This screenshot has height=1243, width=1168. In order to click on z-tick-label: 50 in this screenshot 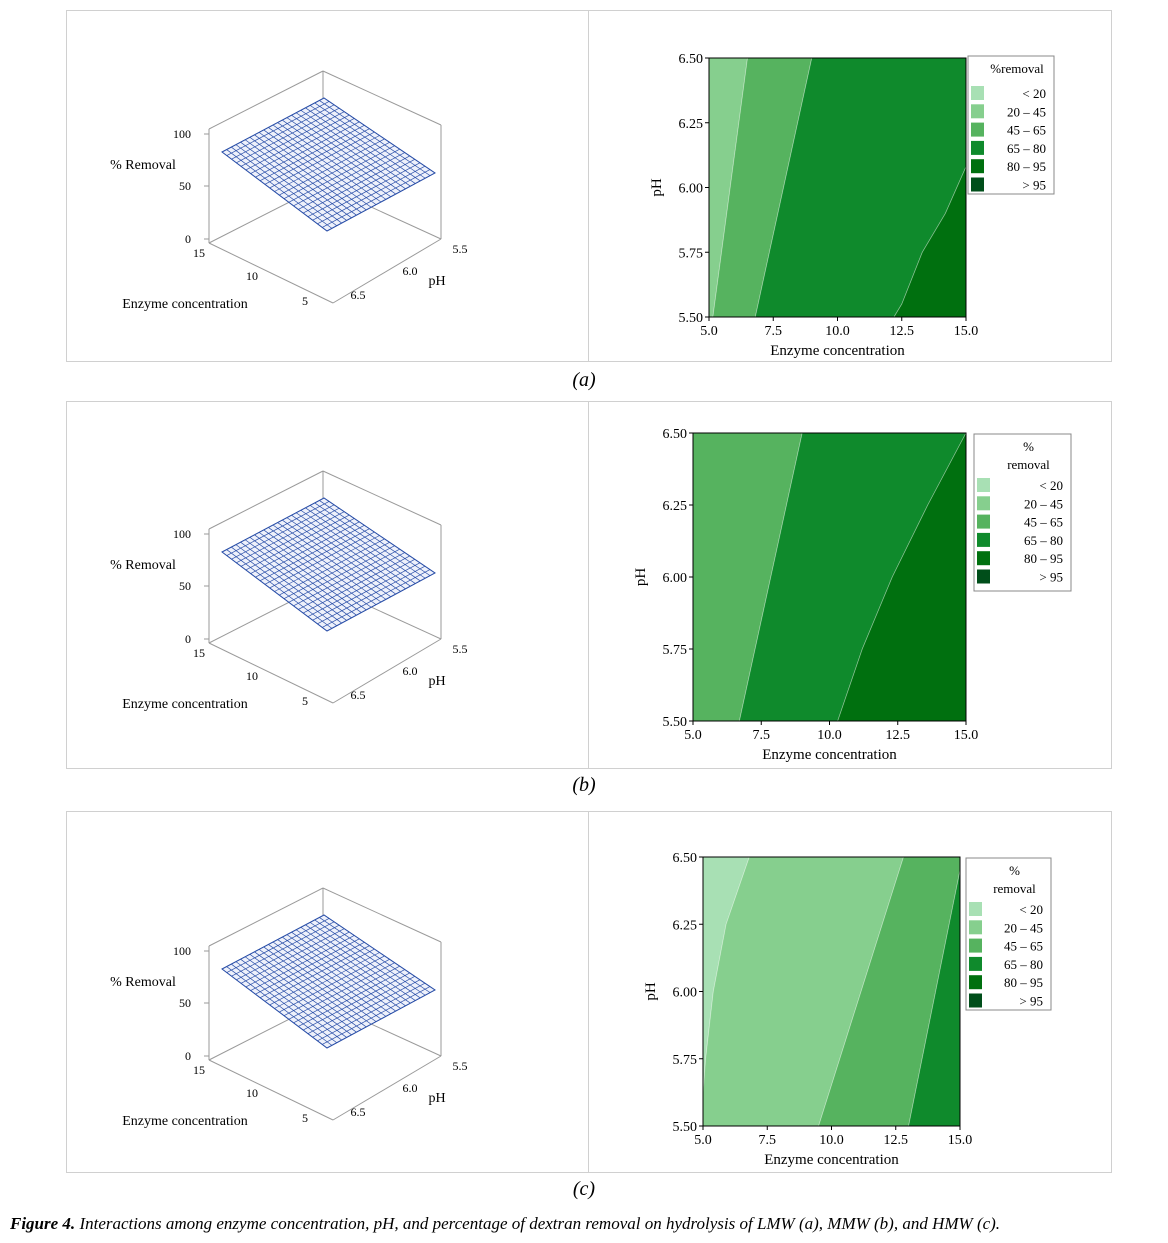, I will do `click(185, 186)`.